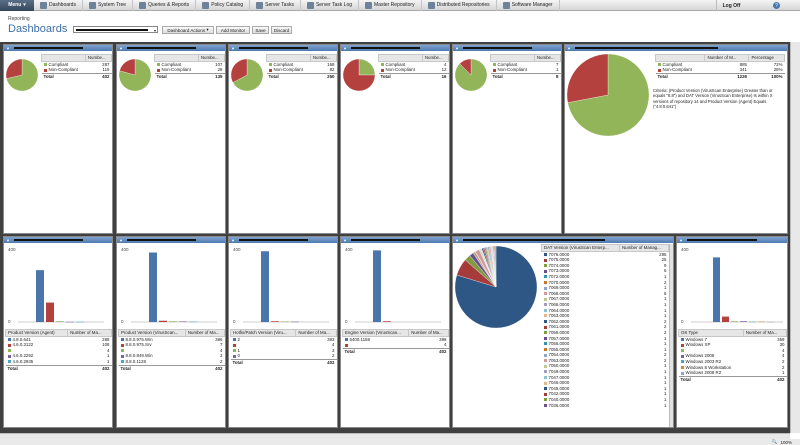  Describe the element at coordinates (605, 394) in the screenshot. I see `table-row: 7042.0000 1` at that location.